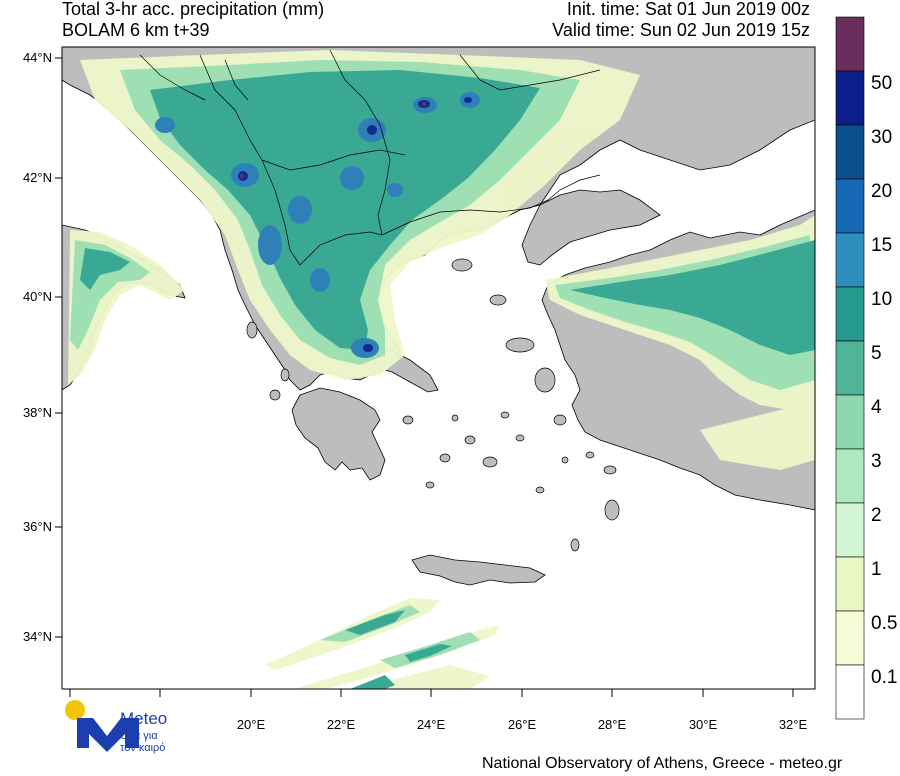 Image resolution: width=900 pixels, height=776 pixels. Describe the element at coordinates (688, 9) in the screenshot. I see `init-time: Init. time: Sat 01 Jun 2019 00z` at that location.